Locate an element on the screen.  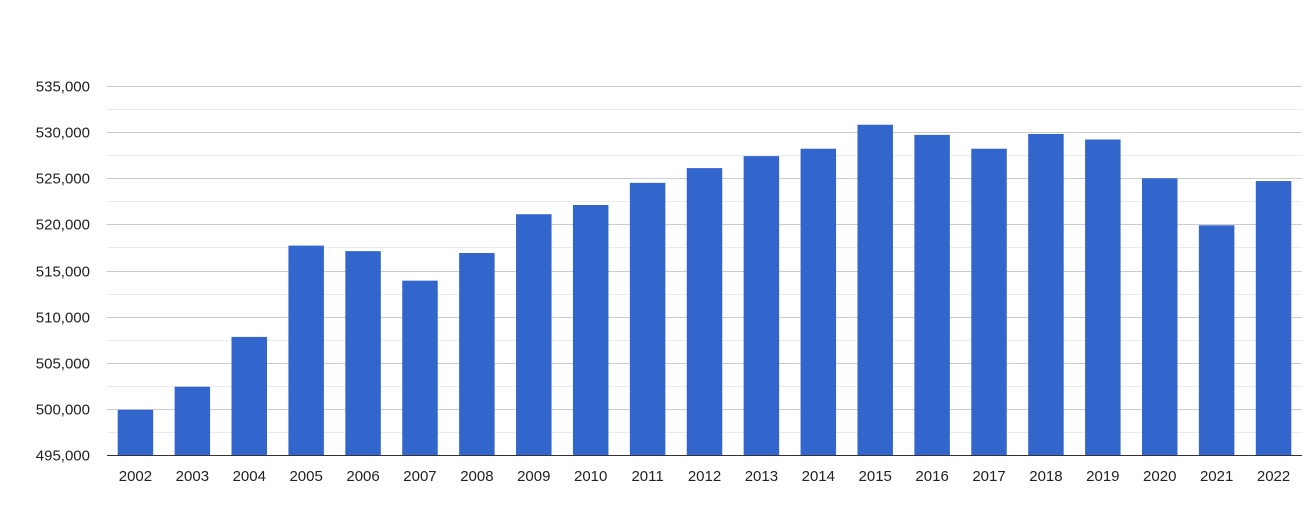
bar-2019 is located at coordinates (1103, 297).